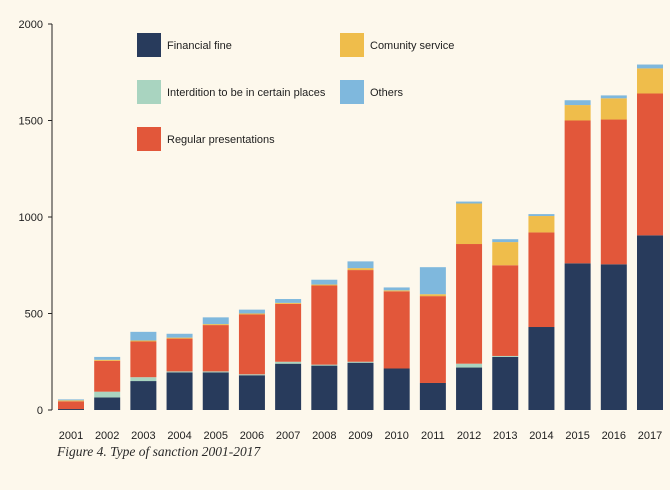 The image size is (670, 490). Describe the element at coordinates (34, 315) in the screenshot. I see `y-tick-label: 500` at that location.